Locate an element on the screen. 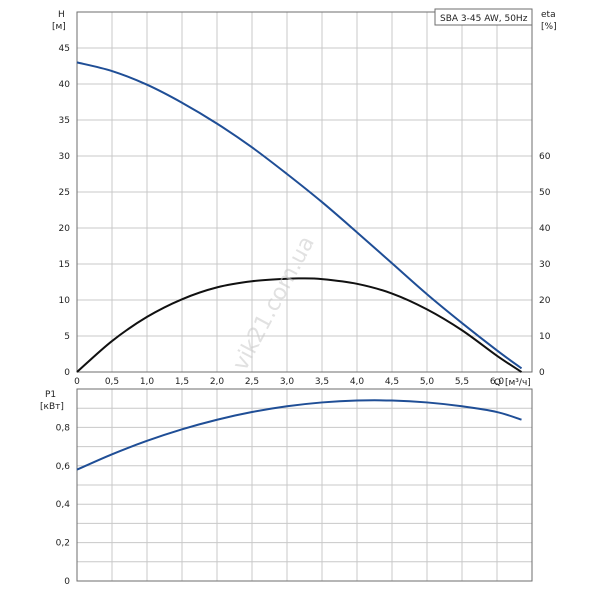  x-tick-label: 2,5 is located at coordinates (252, 382).